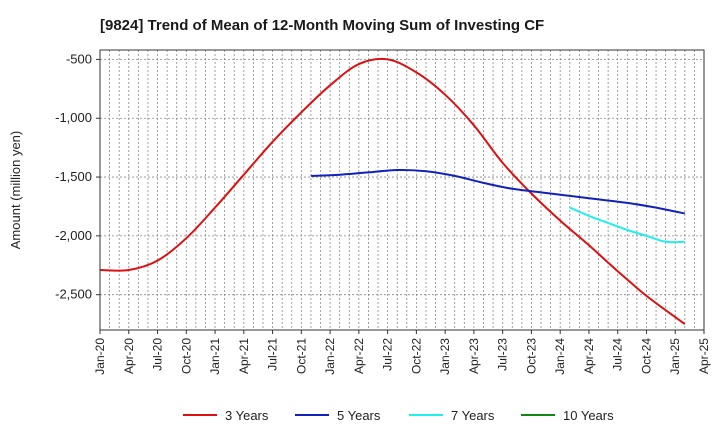  I want to click on x-tick-label: Jul-22, so click(388, 354).